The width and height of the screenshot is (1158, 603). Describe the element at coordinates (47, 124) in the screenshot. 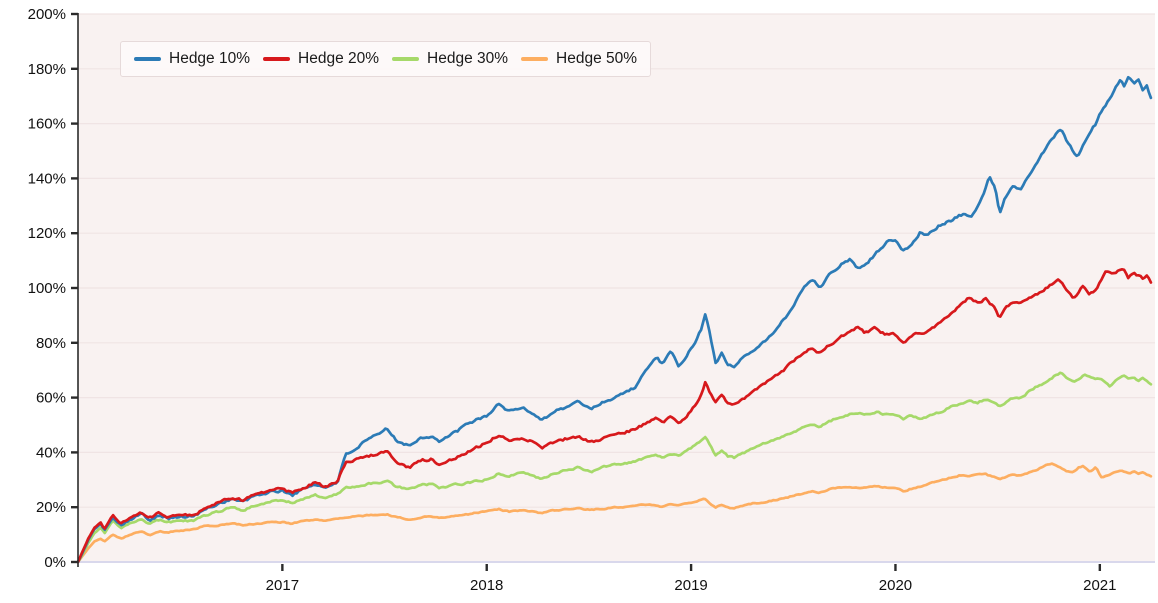

I see `y-axis-tick-label: 160%` at that location.